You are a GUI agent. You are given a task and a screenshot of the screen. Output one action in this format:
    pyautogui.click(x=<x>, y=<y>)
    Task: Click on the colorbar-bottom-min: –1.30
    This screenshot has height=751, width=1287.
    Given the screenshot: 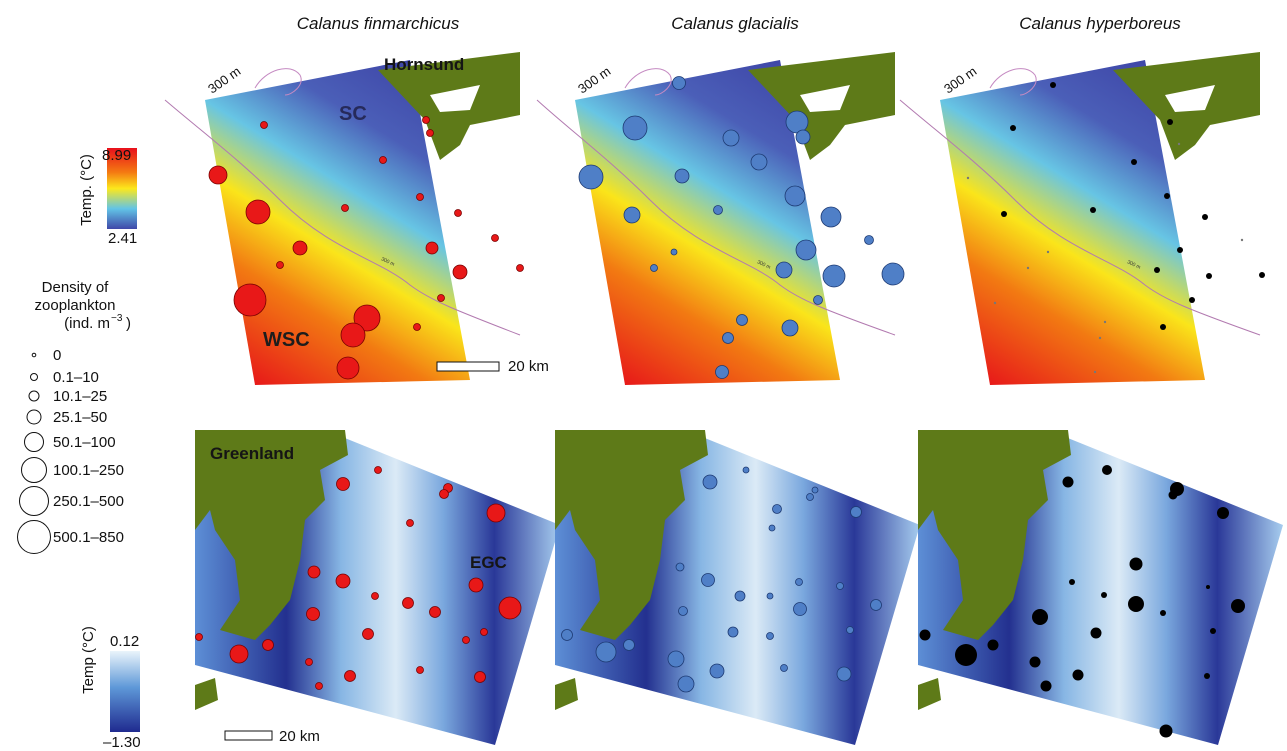 What is the action you would take?
    pyautogui.click(x=122, y=742)
    